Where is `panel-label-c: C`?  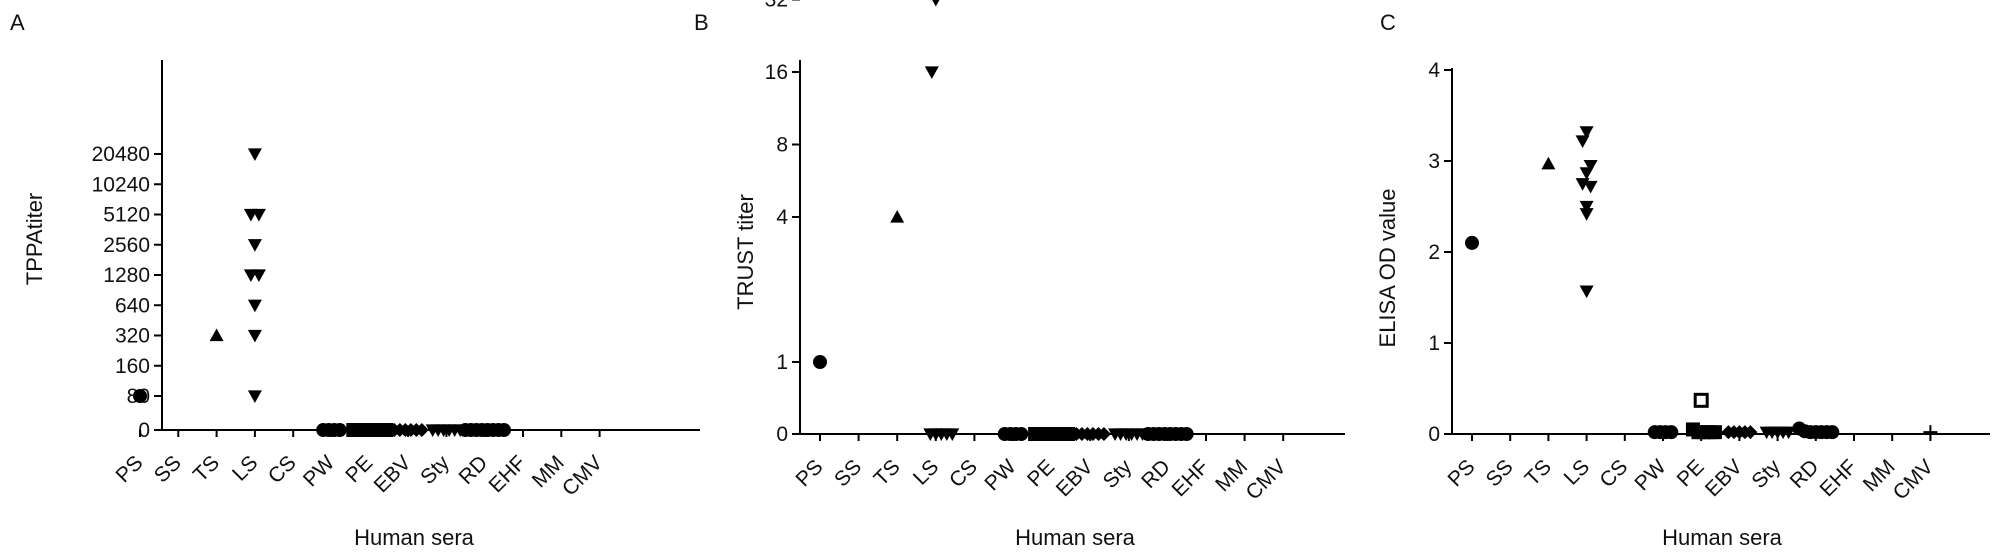 panel-label-c: C is located at coordinates (1388, 22).